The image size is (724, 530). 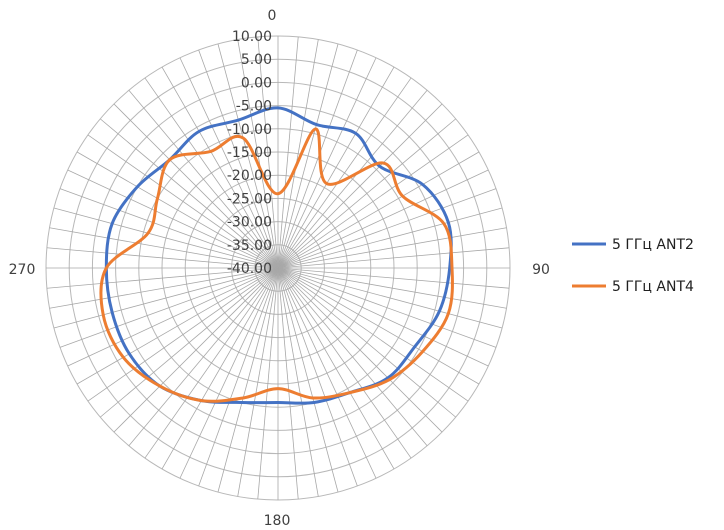 What do you see at coordinates (254, 107) in the screenshot?
I see `radial-tick-label: -5.00` at bounding box center [254, 107].